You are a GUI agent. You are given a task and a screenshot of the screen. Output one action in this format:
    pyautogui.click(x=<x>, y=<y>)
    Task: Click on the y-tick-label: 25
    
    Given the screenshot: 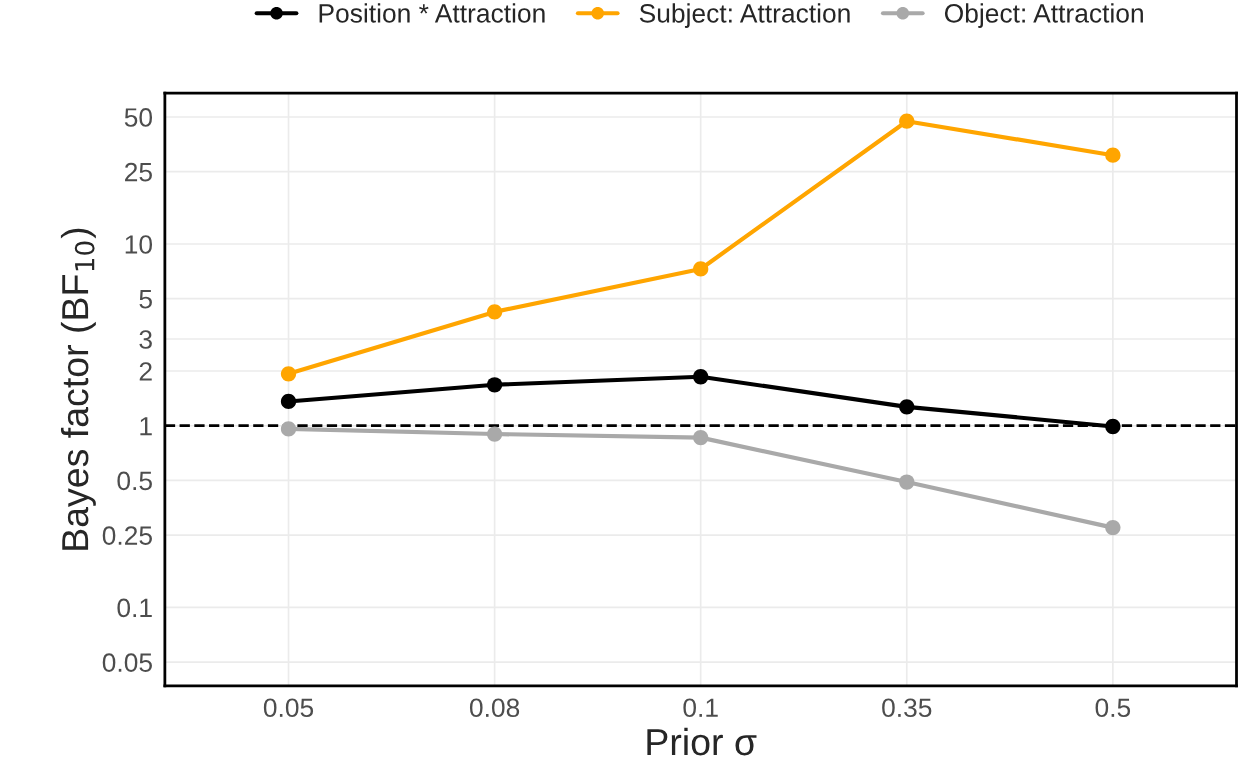 What is the action you would take?
    pyautogui.click(x=138, y=172)
    